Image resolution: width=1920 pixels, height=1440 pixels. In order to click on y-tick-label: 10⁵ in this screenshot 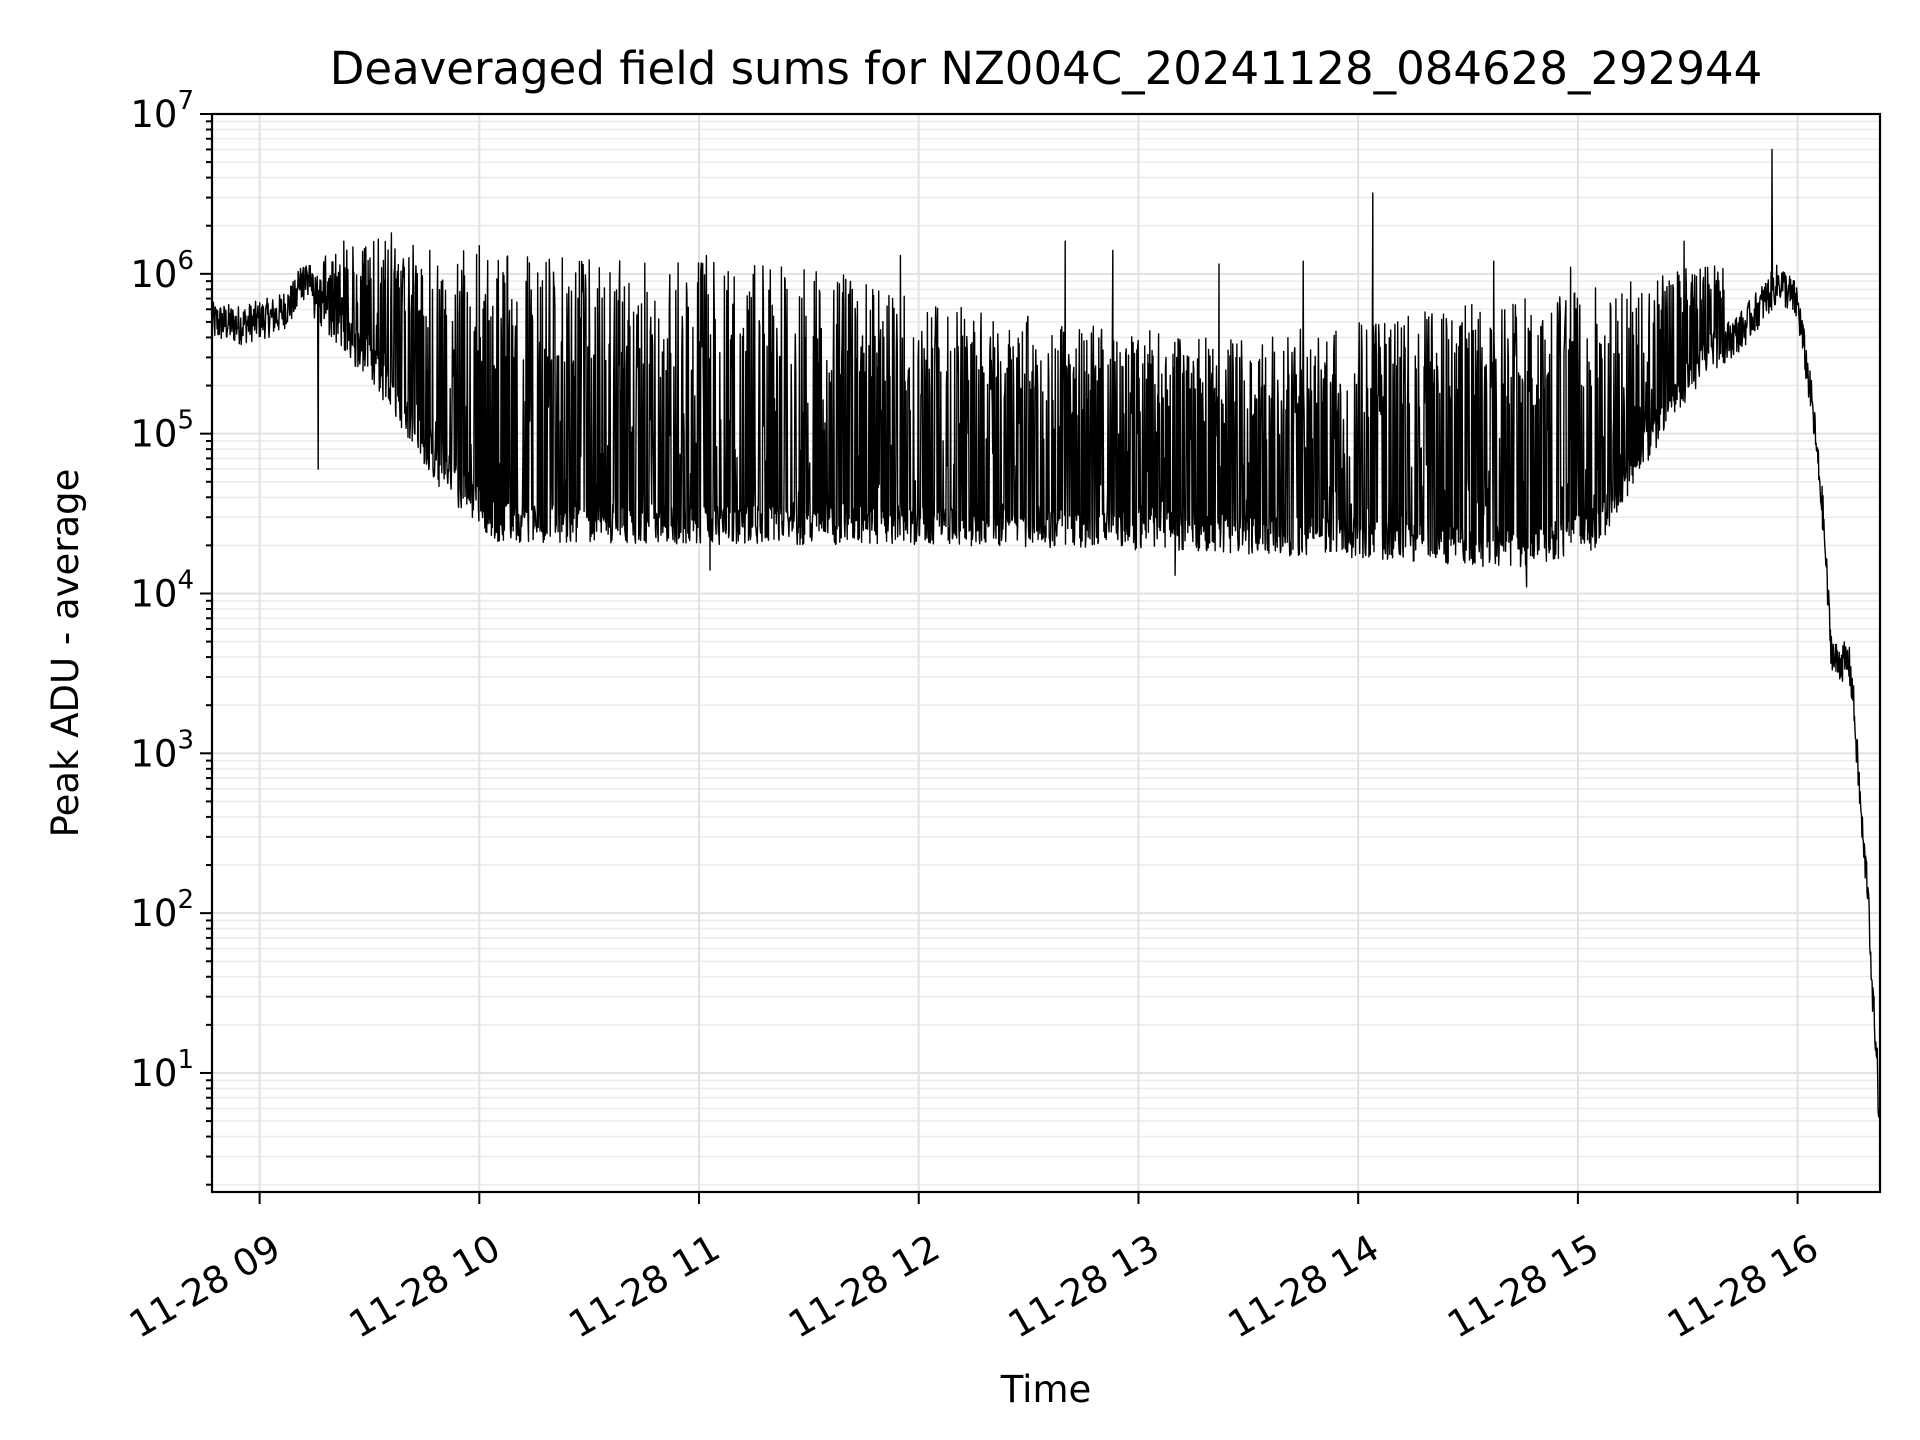, I will do `click(162, 431)`.